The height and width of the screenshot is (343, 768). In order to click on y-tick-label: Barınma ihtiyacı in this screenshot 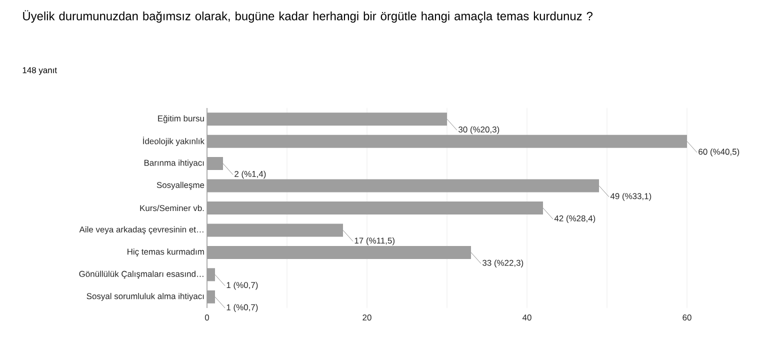, I will do `click(174, 164)`.